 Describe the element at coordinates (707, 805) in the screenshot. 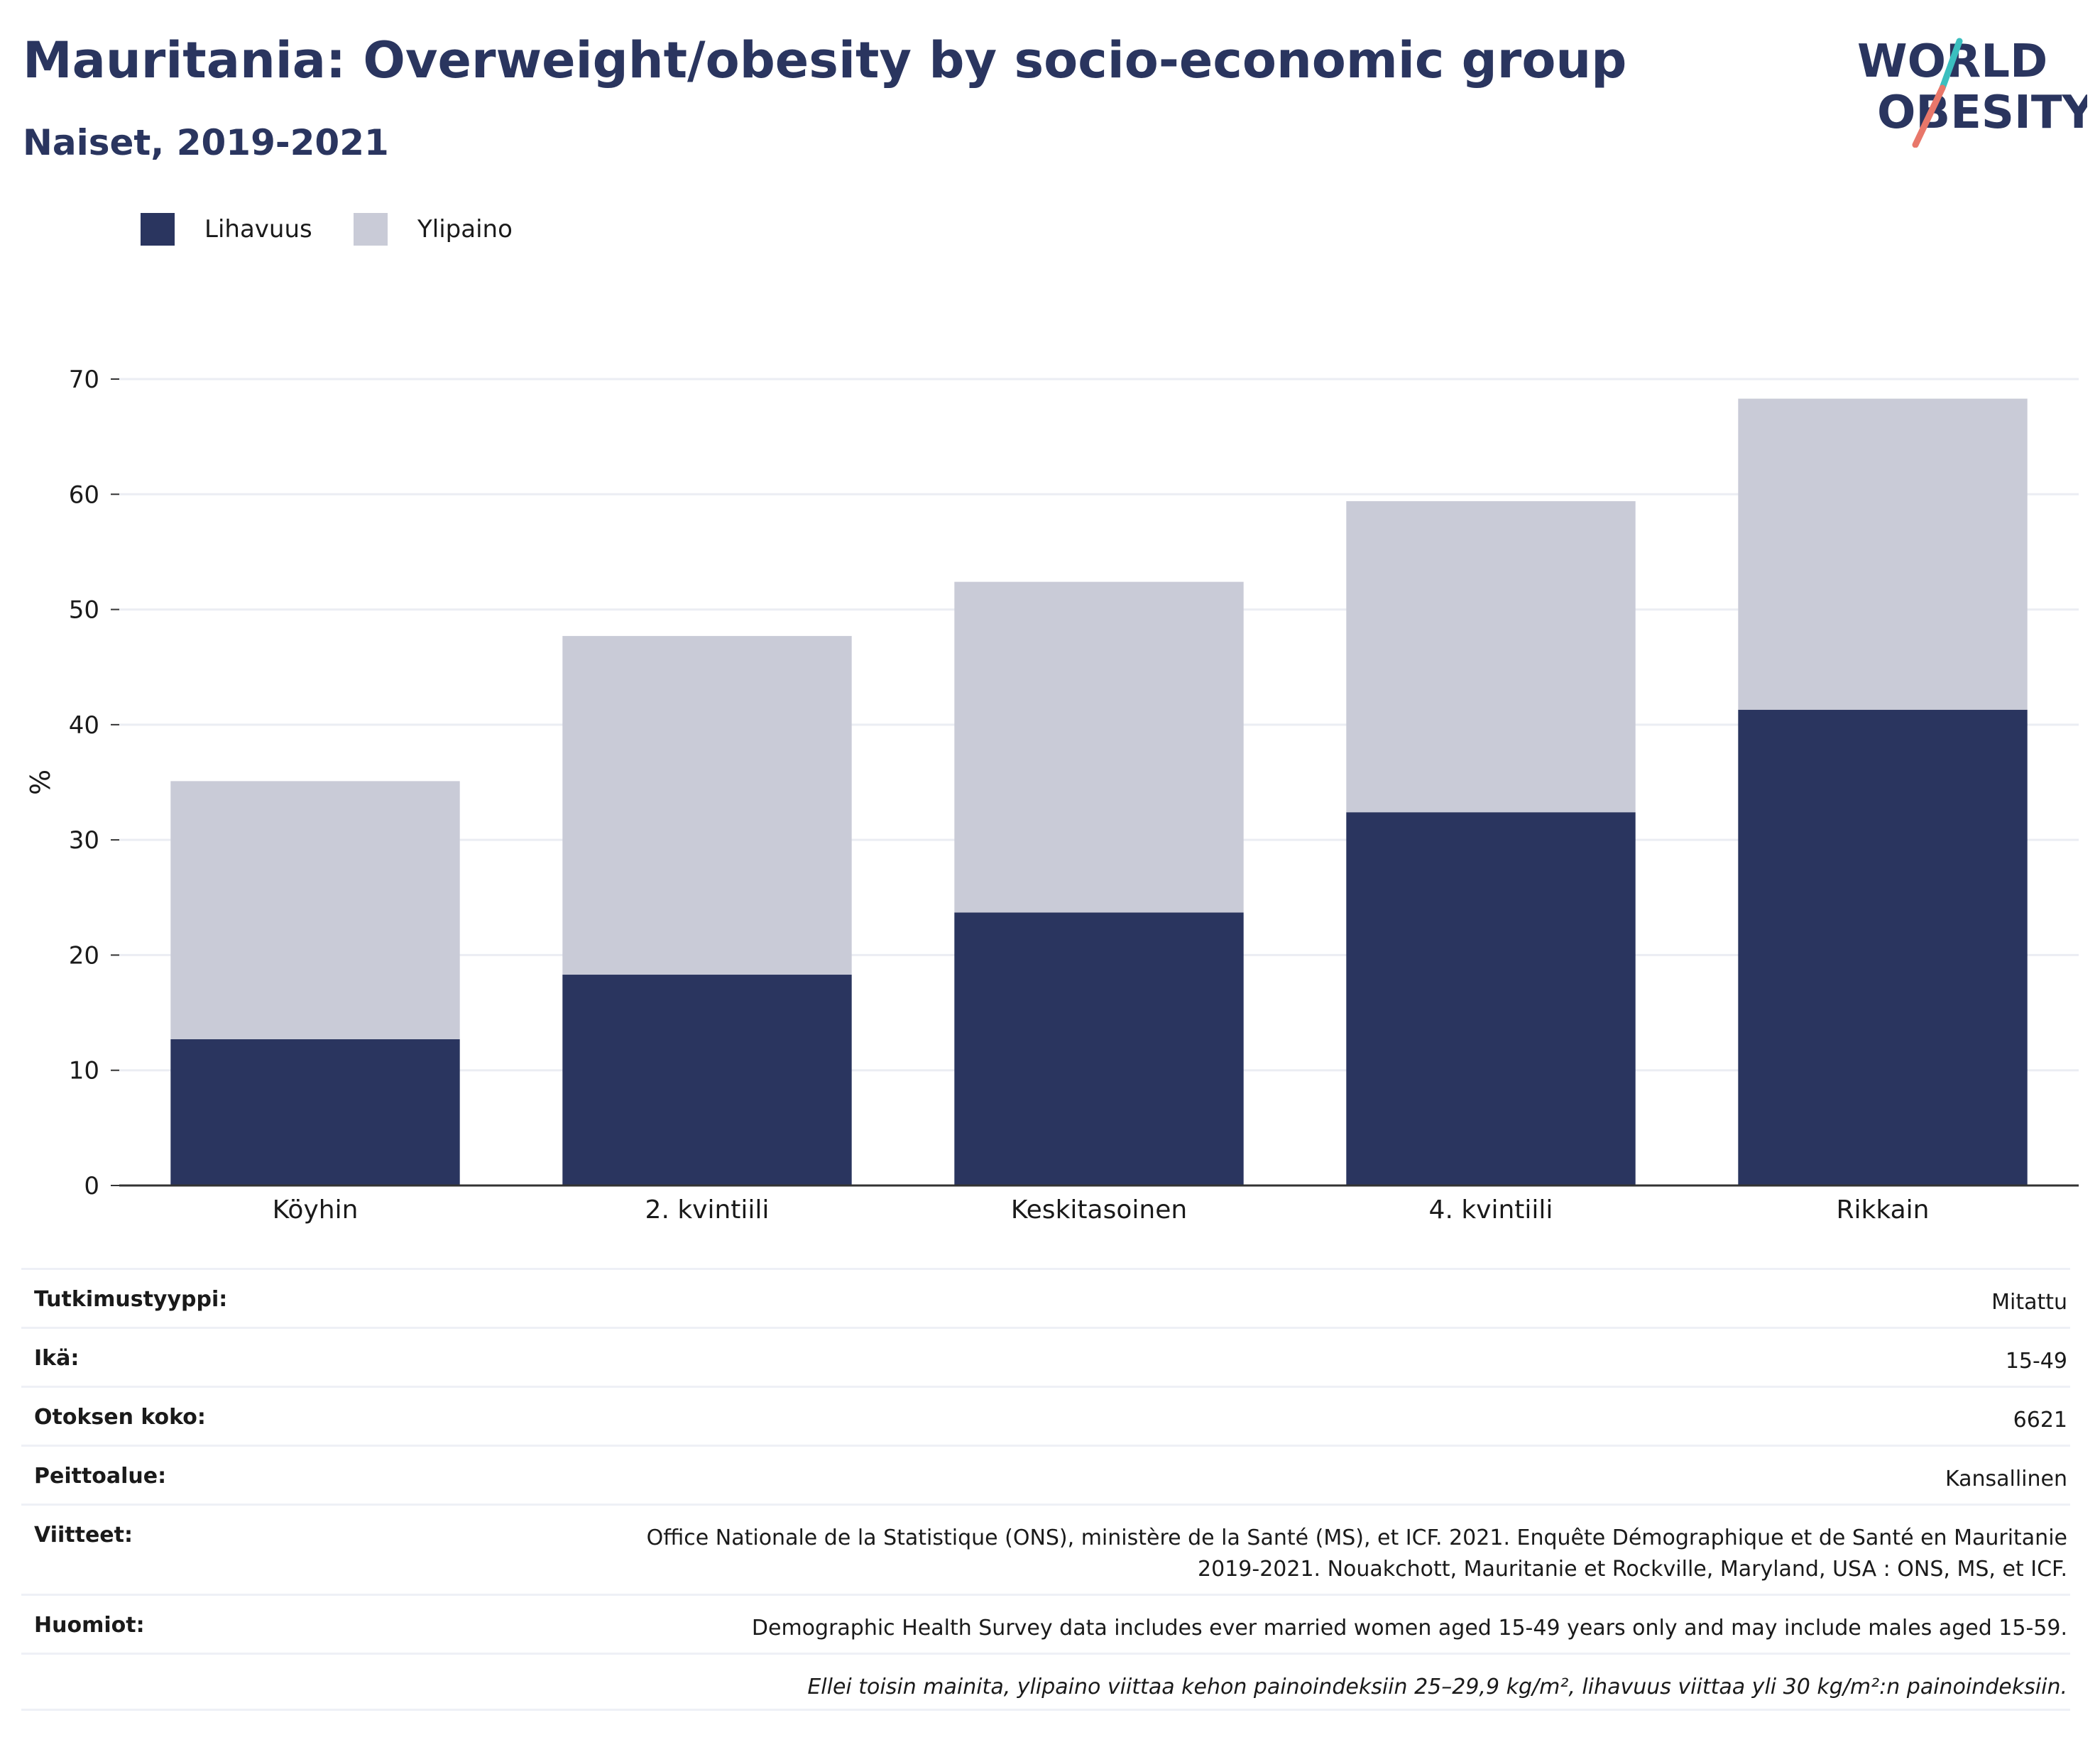

I see `bar-ylipaino-2-kvintiili` at that location.